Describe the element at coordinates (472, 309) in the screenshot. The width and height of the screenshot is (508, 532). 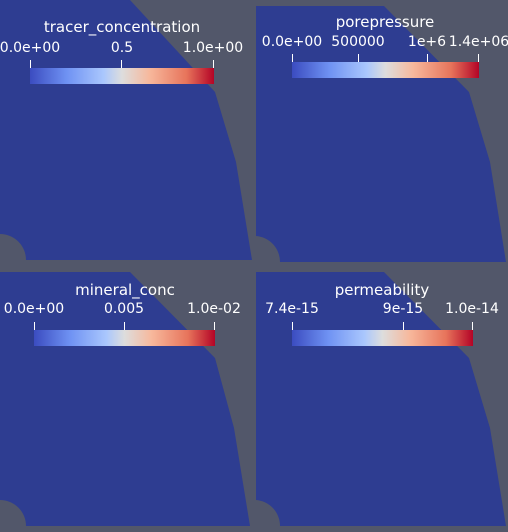
I see `colorbar-tick-label: 1.0e-14` at that location.